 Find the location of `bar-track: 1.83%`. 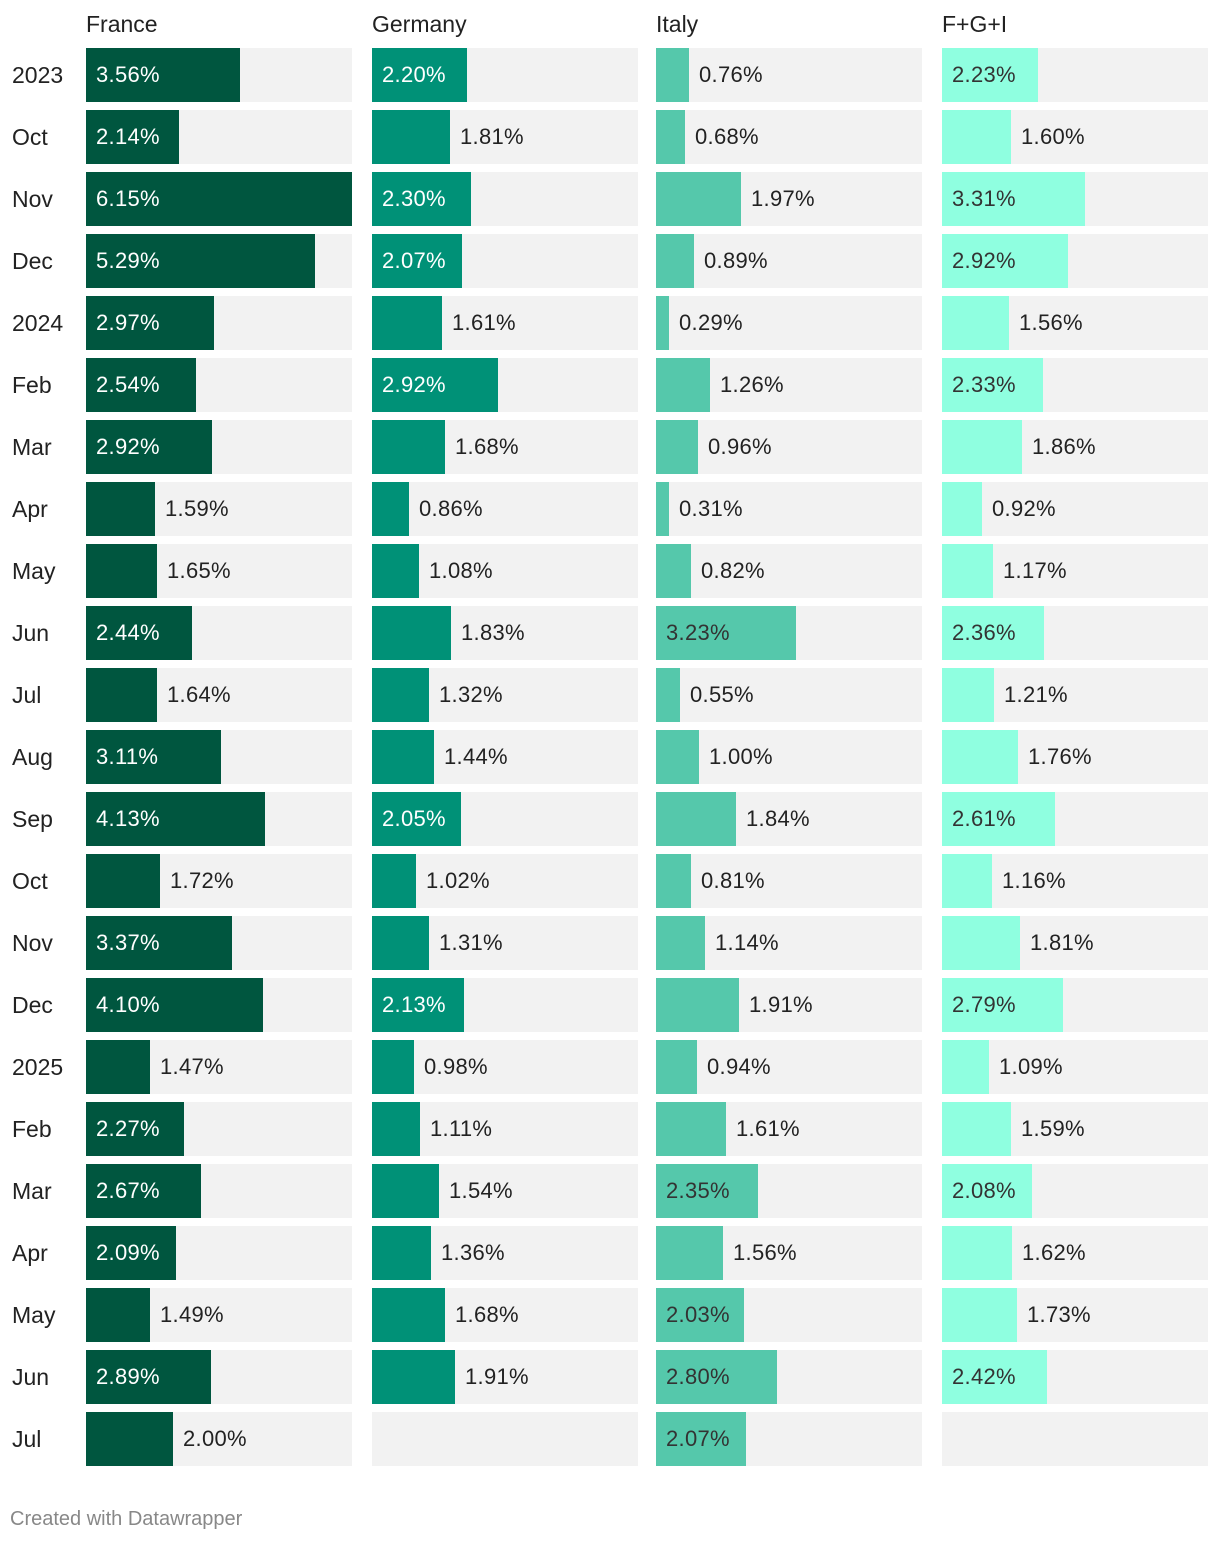

bar-track: 1.83% is located at coordinates (505, 633).